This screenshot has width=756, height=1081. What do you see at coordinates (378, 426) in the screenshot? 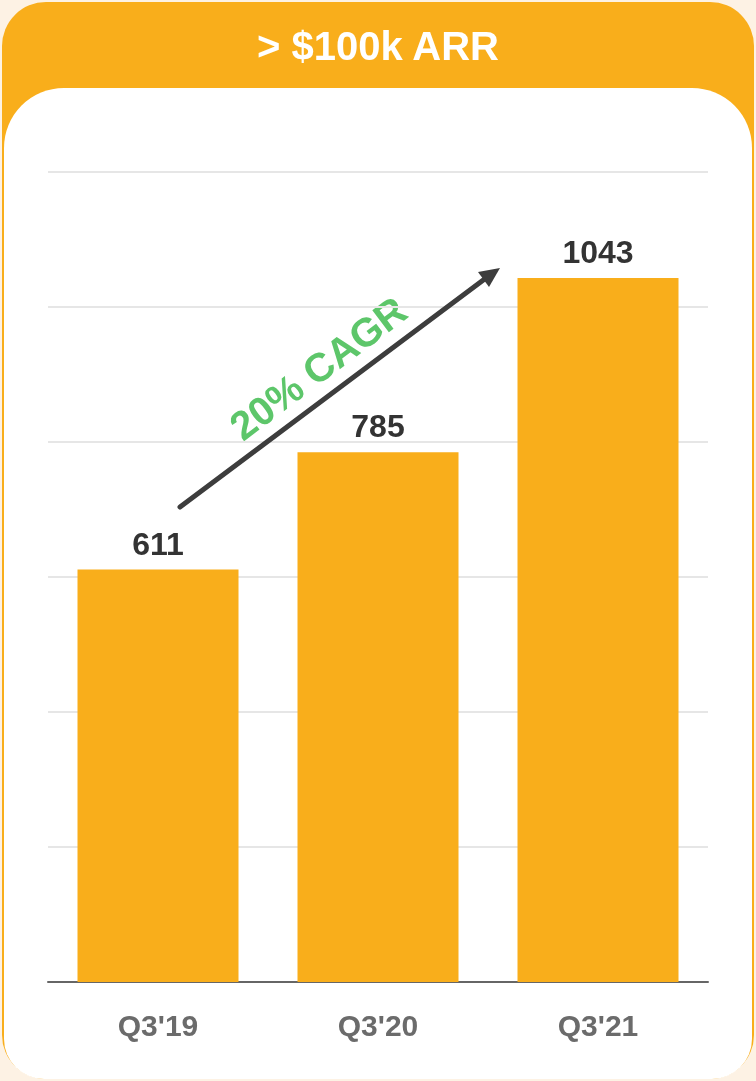
I see `data-label: 785` at bounding box center [378, 426].